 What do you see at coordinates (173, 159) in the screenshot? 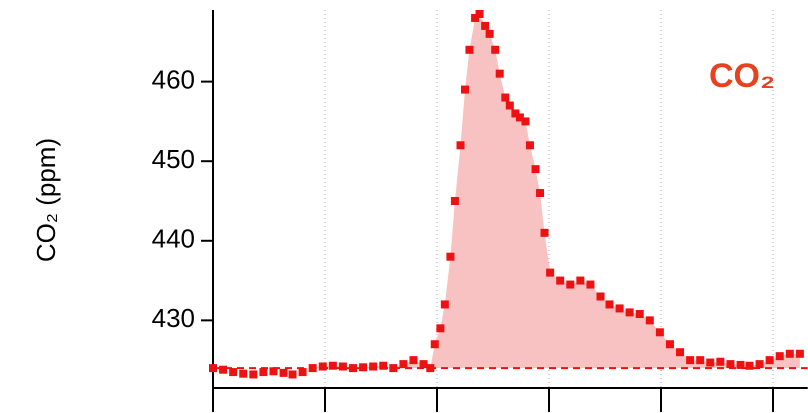
I see `y-tick-label: 450` at bounding box center [173, 159].